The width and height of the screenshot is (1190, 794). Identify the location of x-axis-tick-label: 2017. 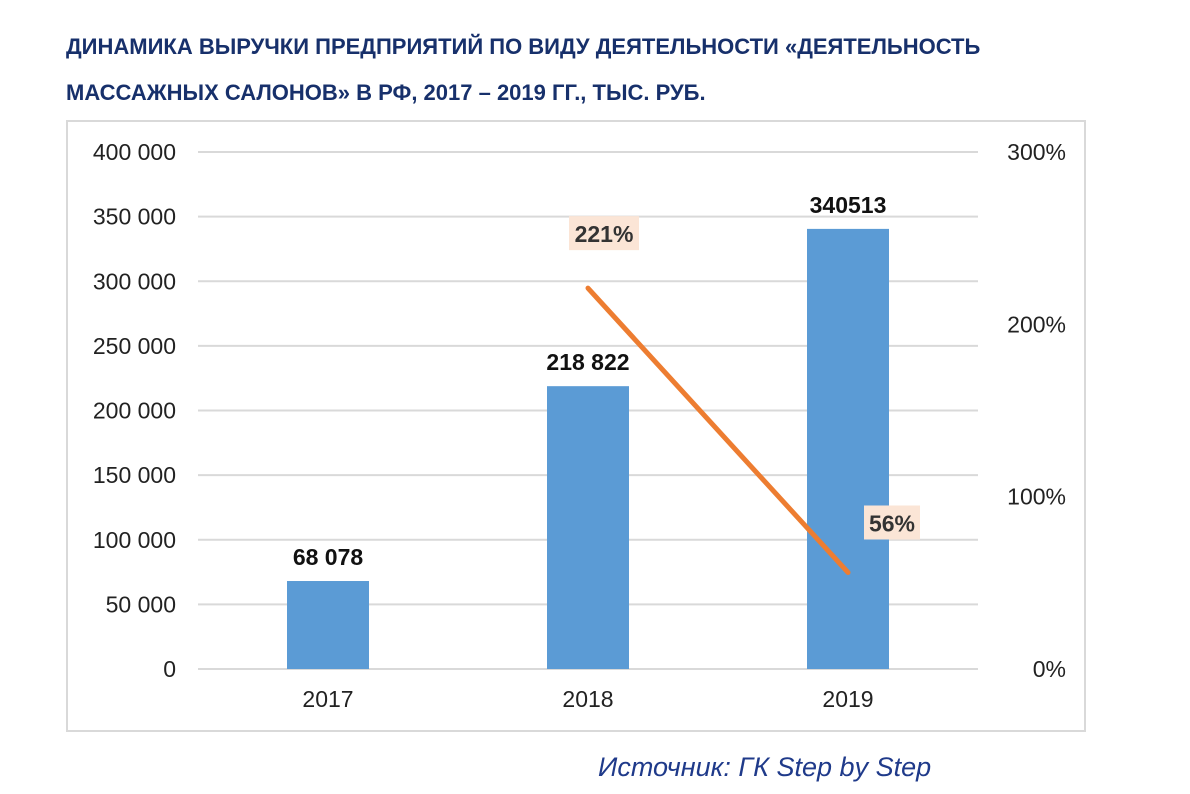
(327, 699).